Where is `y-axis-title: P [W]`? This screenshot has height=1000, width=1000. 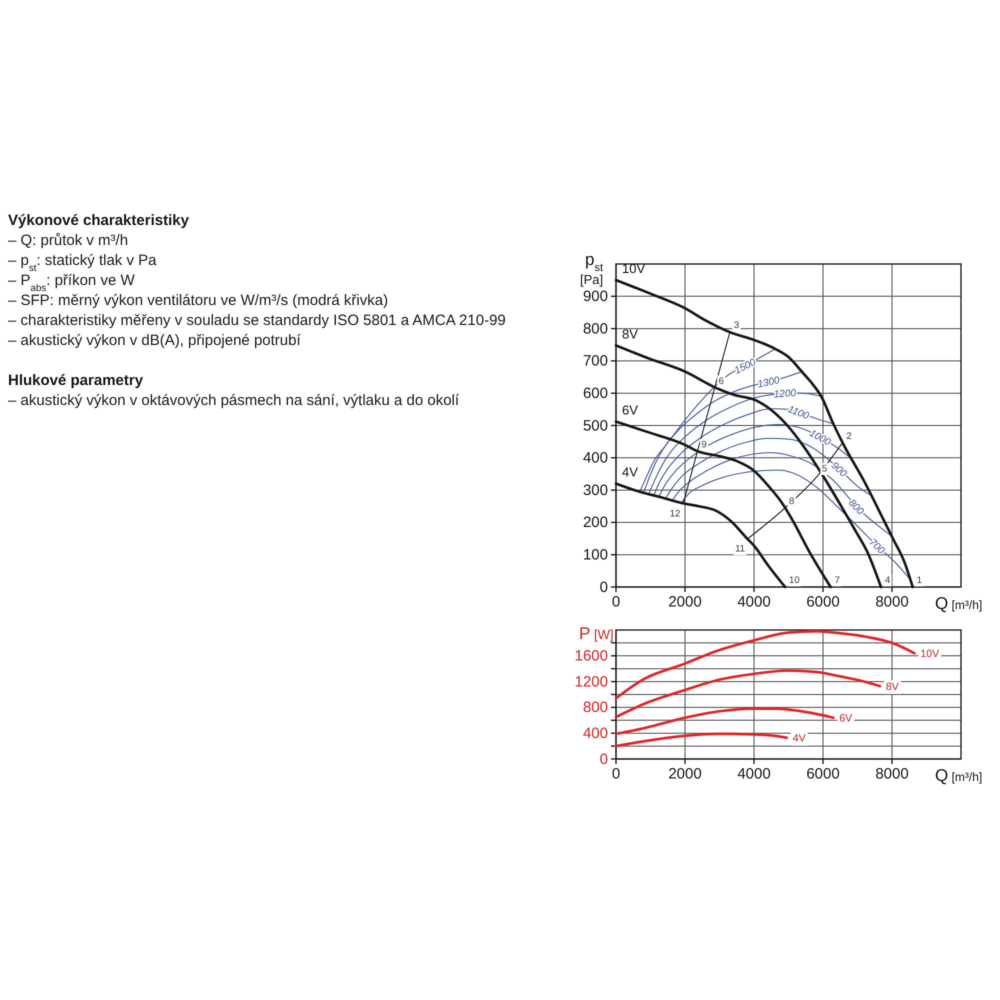
y-axis-title: P [W] is located at coordinates (596, 633).